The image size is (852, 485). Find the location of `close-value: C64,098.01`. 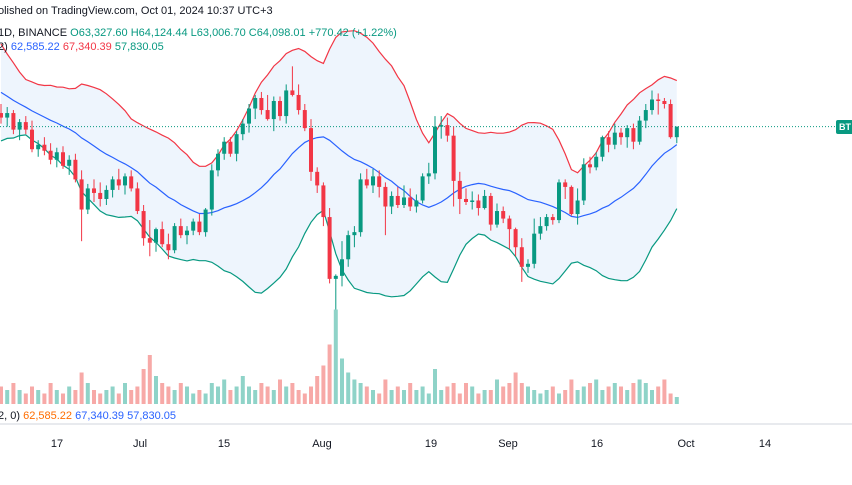

close-value: C64,098.01 is located at coordinates (277, 33).